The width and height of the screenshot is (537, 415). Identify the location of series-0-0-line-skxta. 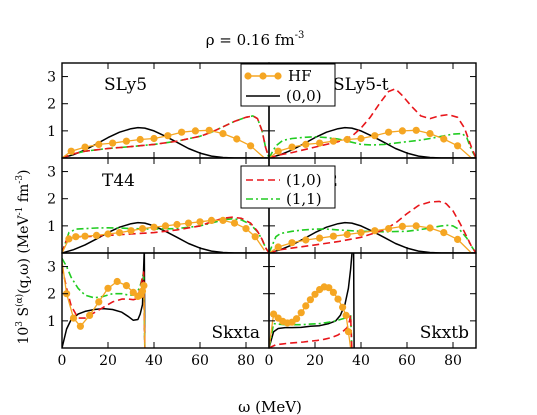
(104, 300).